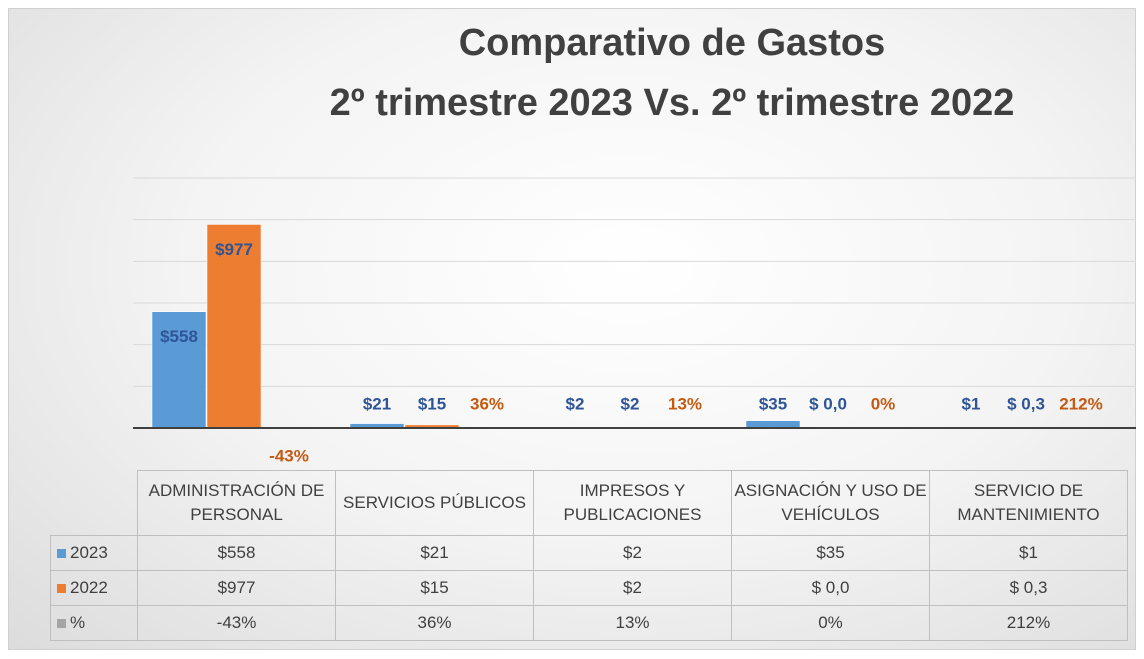  What do you see at coordinates (236, 588) in the screenshot?
I see `table-cell: $977` at bounding box center [236, 588].